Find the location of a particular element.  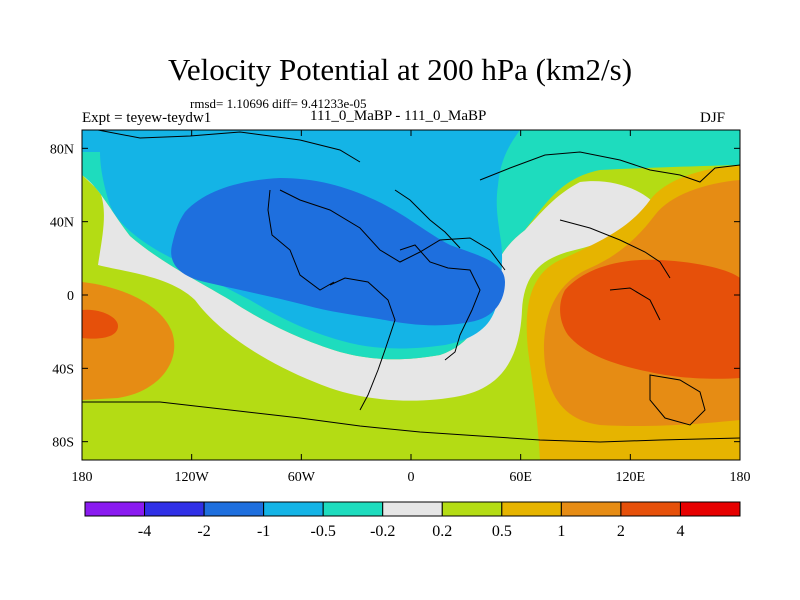

colorbar-label: -0.2 is located at coordinates (382, 531).